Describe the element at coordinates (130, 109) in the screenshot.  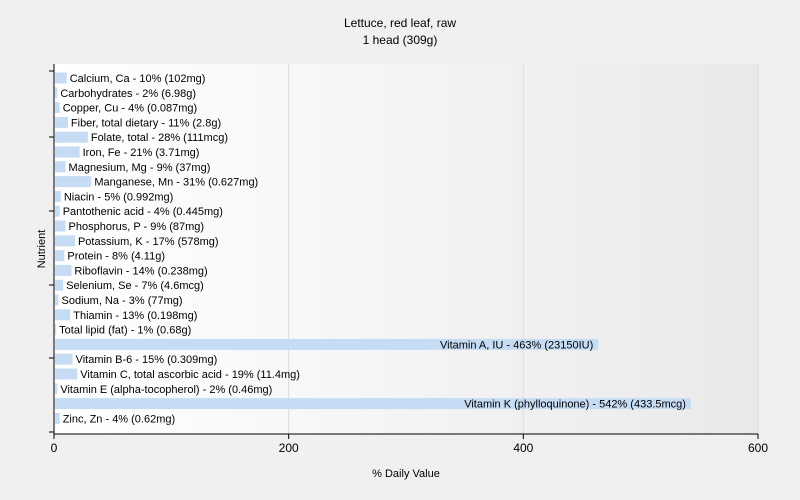
I see `bar-label: Copper, Cu - 4% (0.087mg)` at that location.